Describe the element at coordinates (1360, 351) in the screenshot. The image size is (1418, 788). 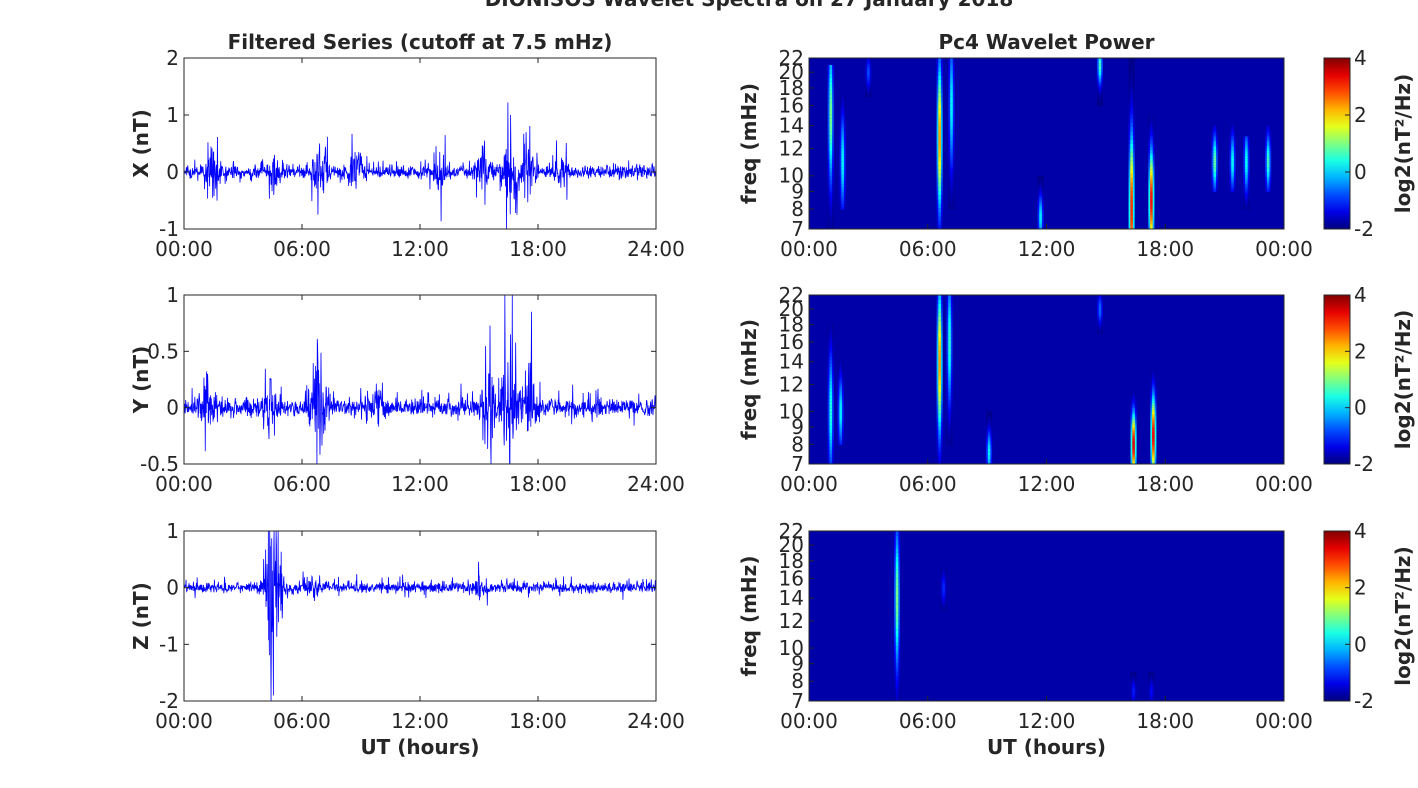
I see `y-wavelet-colorbar-tick-label: 2` at that location.